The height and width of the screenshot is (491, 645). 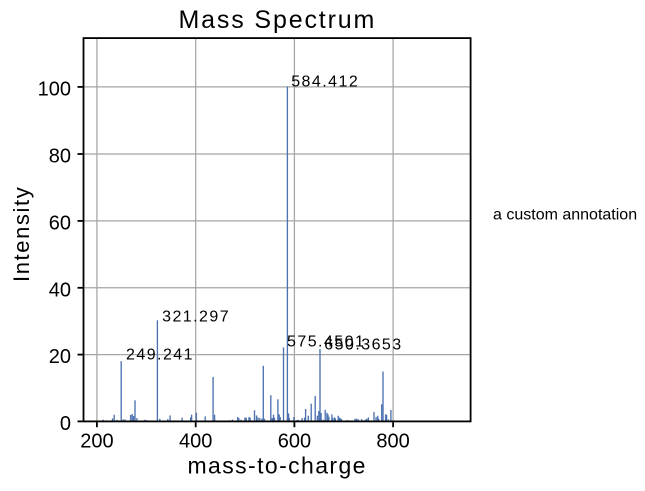 I want to click on svg-text: 80, so click(x=60, y=157).